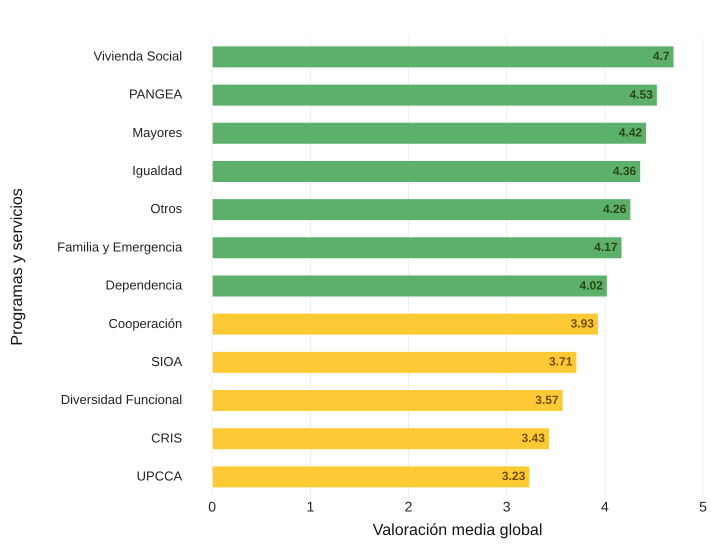 The width and height of the screenshot is (711, 544). What do you see at coordinates (212, 506) in the screenshot?
I see `x-tick-label: 0` at bounding box center [212, 506].